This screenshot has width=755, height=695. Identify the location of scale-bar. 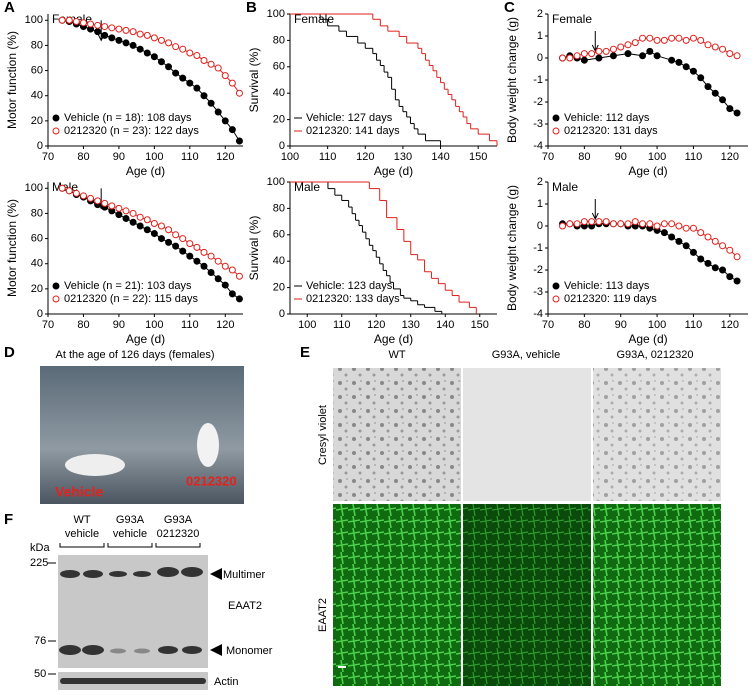
(342, 667).